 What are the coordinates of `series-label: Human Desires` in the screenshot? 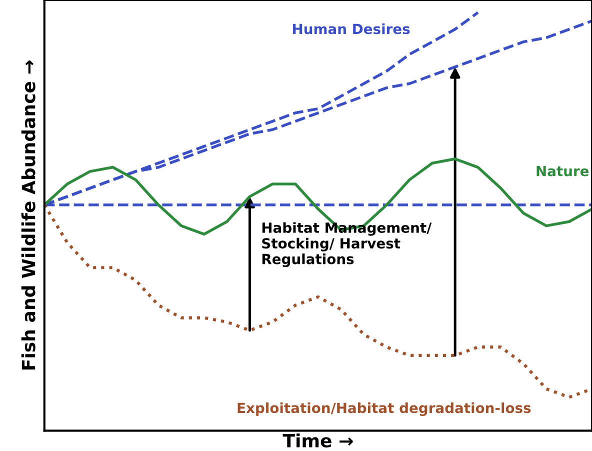 It's located at (351, 28).